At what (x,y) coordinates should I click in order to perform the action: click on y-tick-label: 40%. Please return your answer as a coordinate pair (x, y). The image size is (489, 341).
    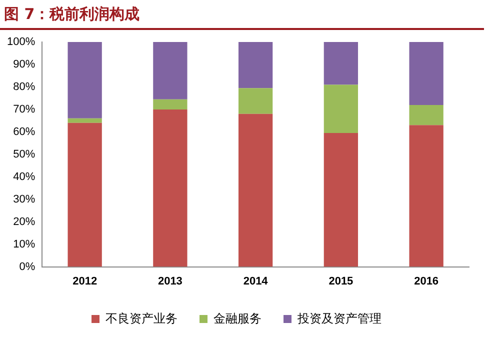
    Looking at the image, I should click on (24, 176).